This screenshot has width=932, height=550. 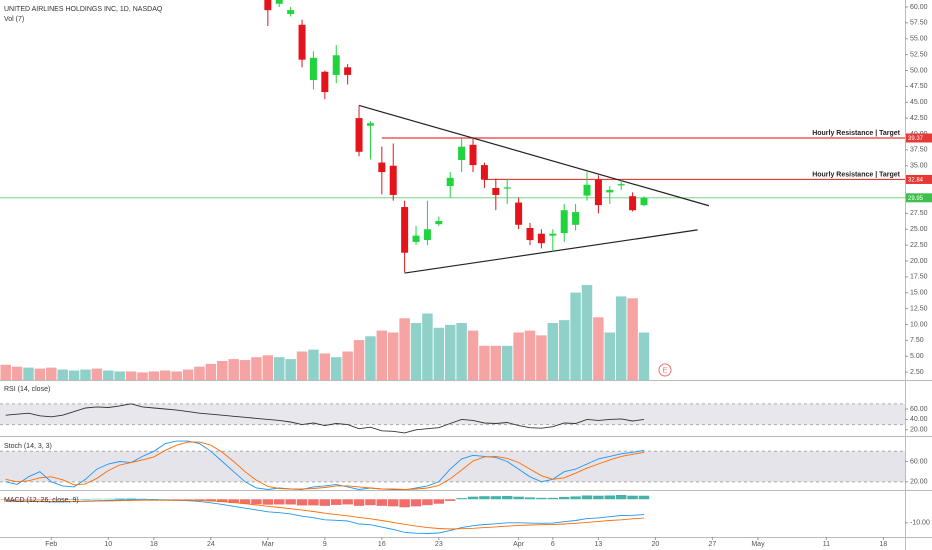 What do you see at coordinates (325, 544) in the screenshot?
I see `x-tick-label: 9` at bounding box center [325, 544].